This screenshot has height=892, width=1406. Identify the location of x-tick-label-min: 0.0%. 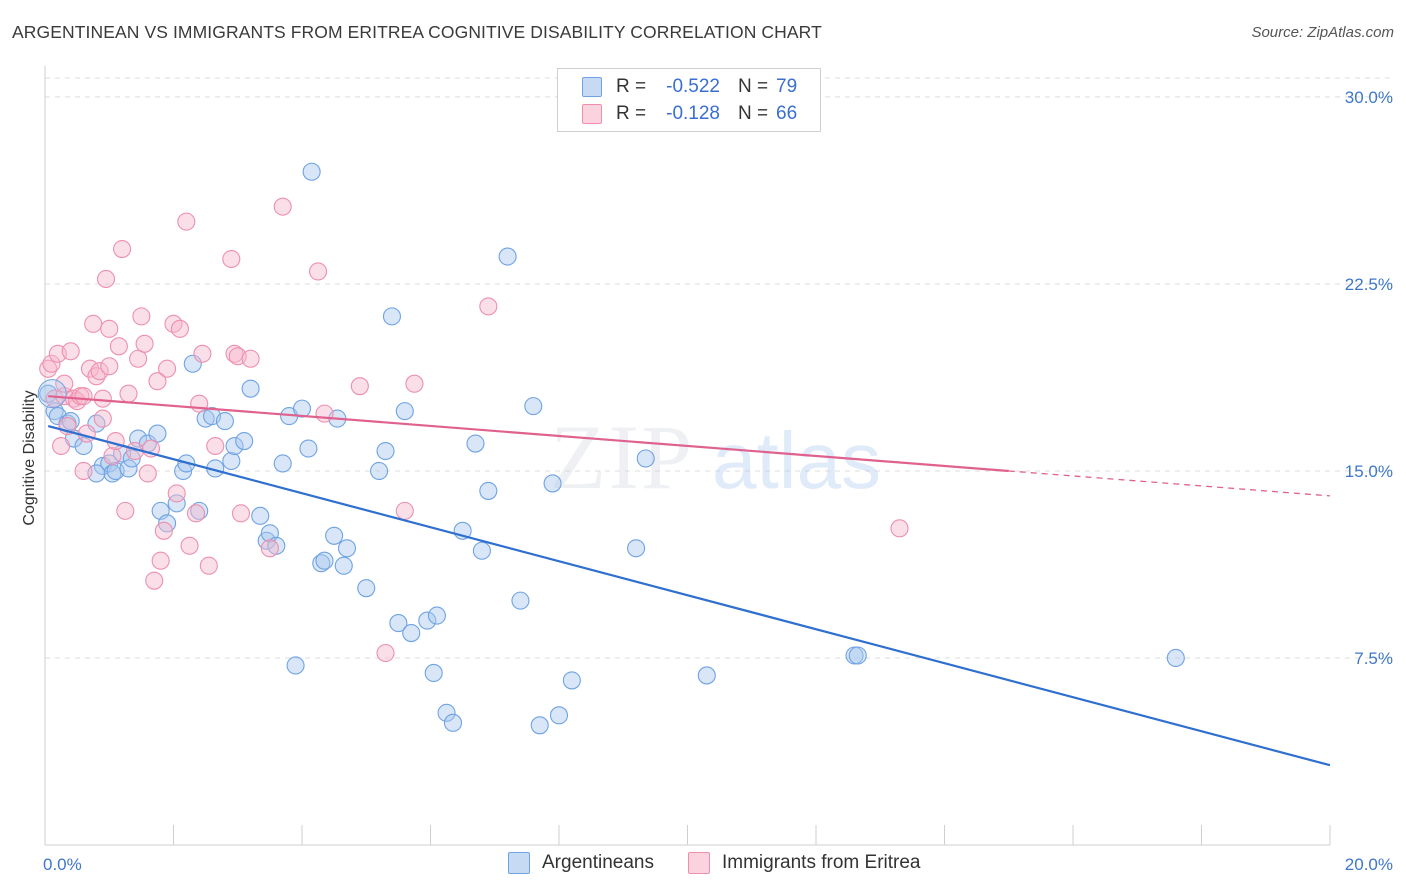
(62, 864).